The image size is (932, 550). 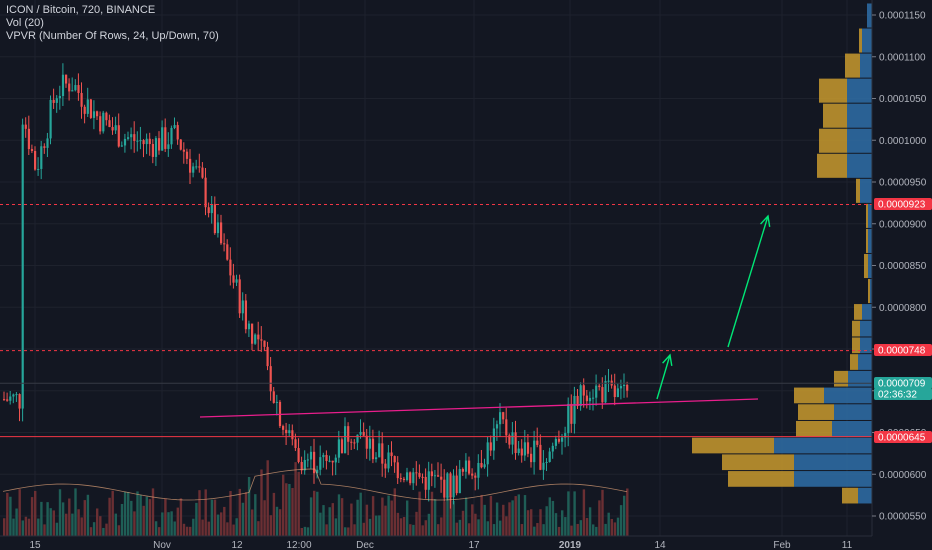 What do you see at coordinates (903, 517) in the screenshot?
I see `price-tick-label: 0.0000550` at bounding box center [903, 517].